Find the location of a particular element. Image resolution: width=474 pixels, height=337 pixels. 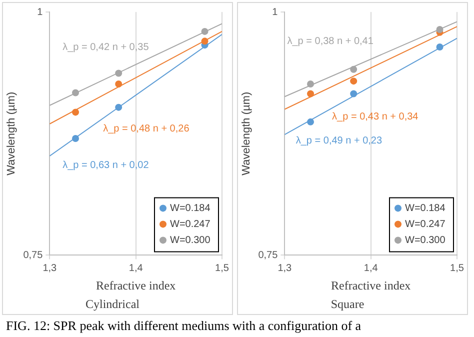

annotation: λ_p = 0,48 n + 0,26 is located at coordinates (146, 128).